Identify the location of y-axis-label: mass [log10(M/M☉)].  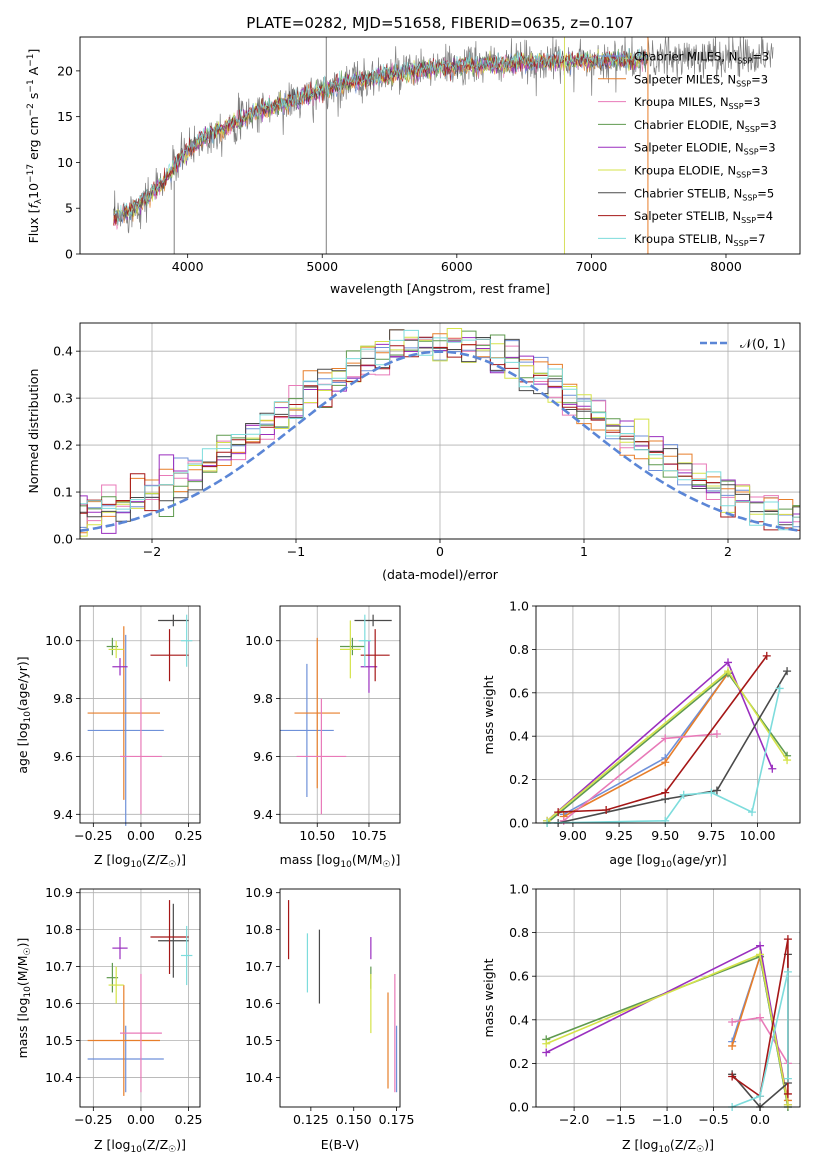
(24, 998).